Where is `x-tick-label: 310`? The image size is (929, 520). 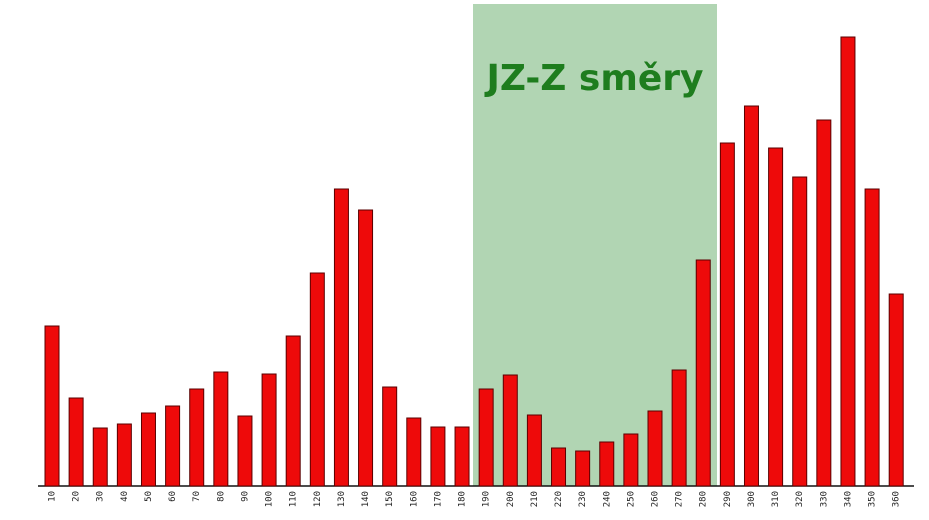
x-tick-label: 310 is located at coordinates (776, 499).